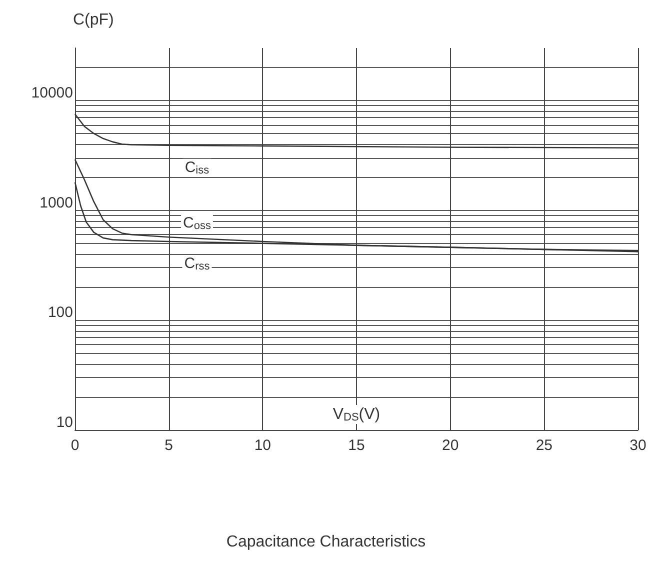 This screenshot has height=563, width=652. I want to click on x-tick-label: 10, so click(263, 445).